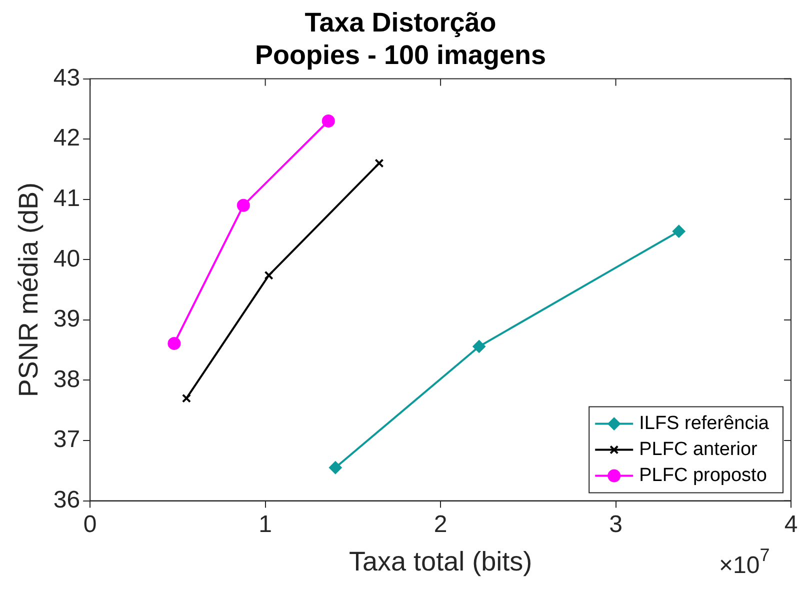 The height and width of the screenshot is (613, 807). What do you see at coordinates (704, 423) in the screenshot?
I see `legend-label: ILFS referência` at bounding box center [704, 423].